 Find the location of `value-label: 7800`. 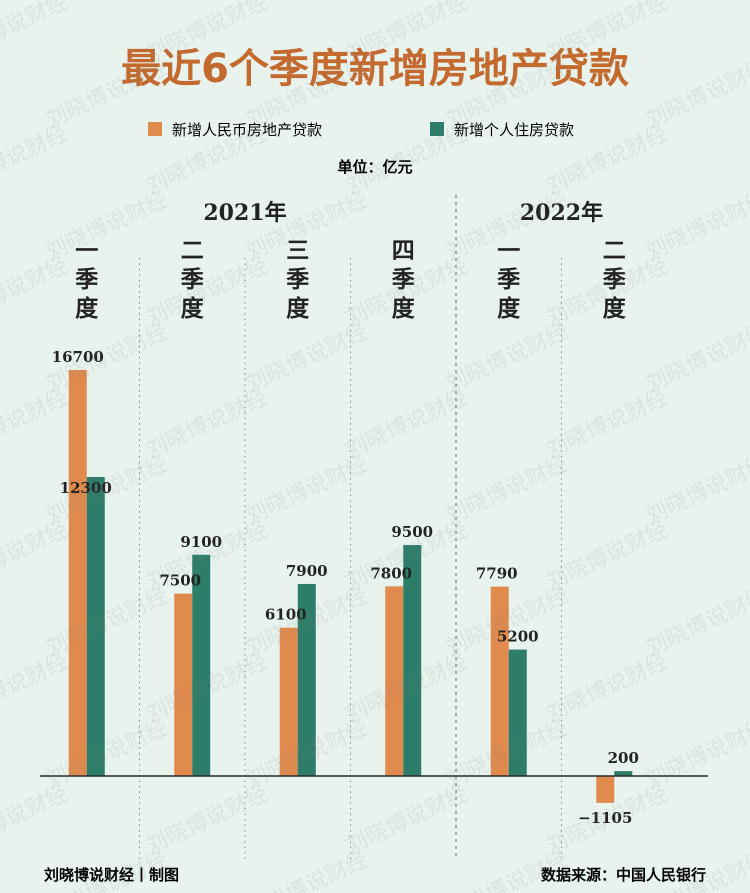

value-label: 7800 is located at coordinates (391, 573).